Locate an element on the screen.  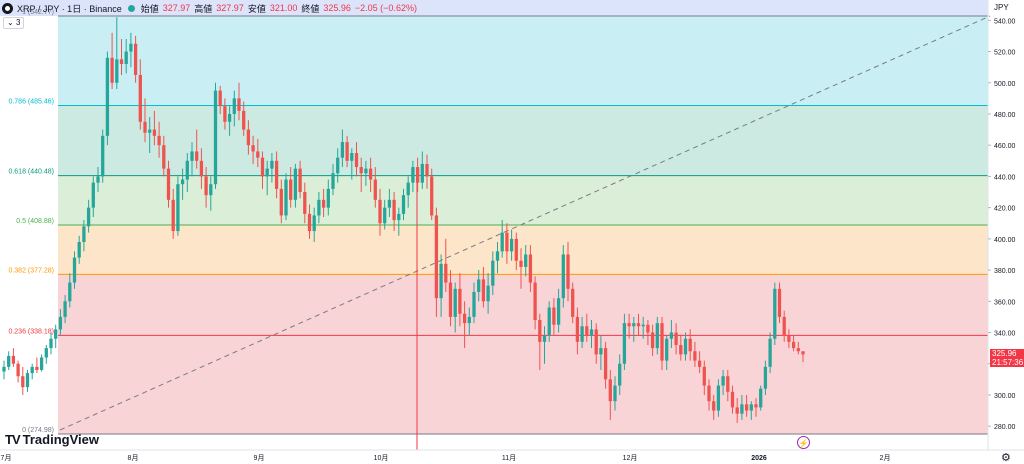
y-axis-unit: JPY is located at coordinates (1001, 7).